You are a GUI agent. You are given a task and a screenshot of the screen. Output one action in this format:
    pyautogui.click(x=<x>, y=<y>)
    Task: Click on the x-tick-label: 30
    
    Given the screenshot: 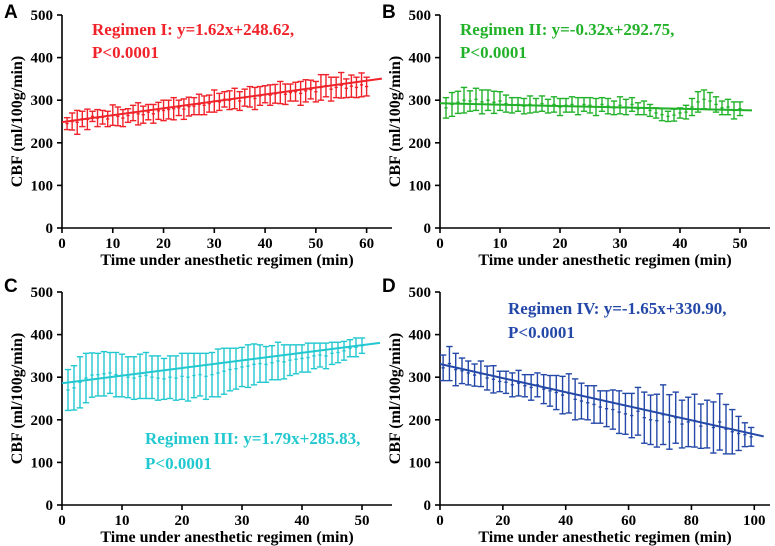 What is the action you would take?
    pyautogui.click(x=242, y=521)
    